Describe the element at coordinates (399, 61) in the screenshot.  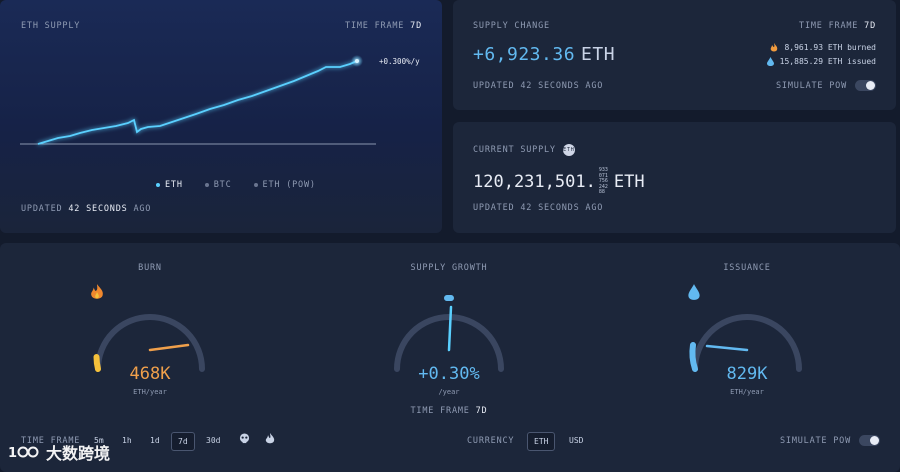
I see `rate-label: +0.300%/y` at that location.